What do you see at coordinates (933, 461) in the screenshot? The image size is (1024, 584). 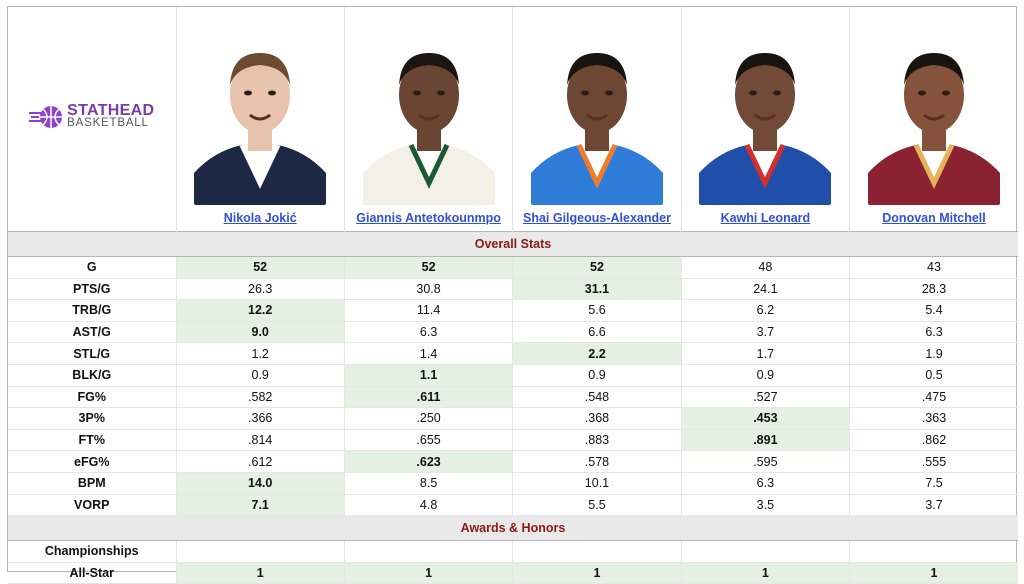 I see `stat-value: .555` at bounding box center [933, 461].